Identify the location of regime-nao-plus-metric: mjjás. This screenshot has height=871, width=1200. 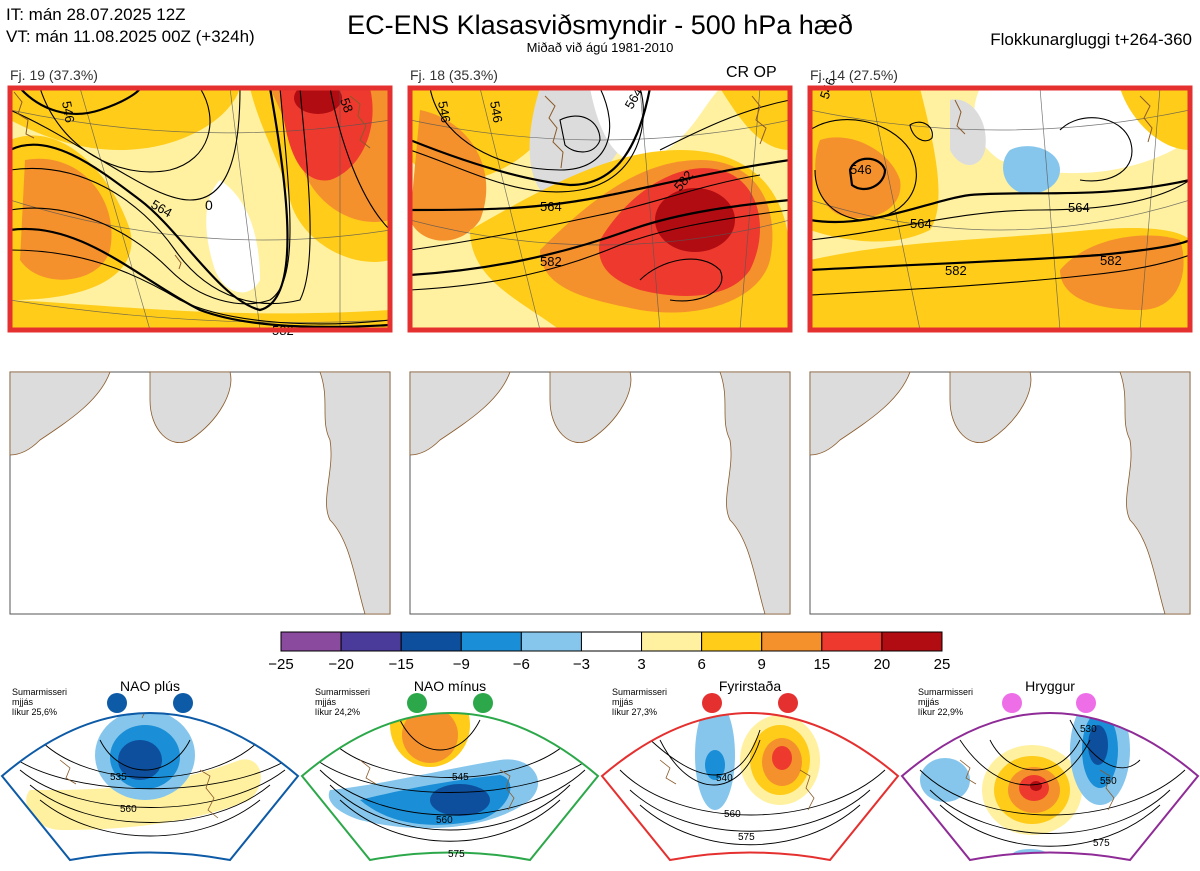
(23, 702).